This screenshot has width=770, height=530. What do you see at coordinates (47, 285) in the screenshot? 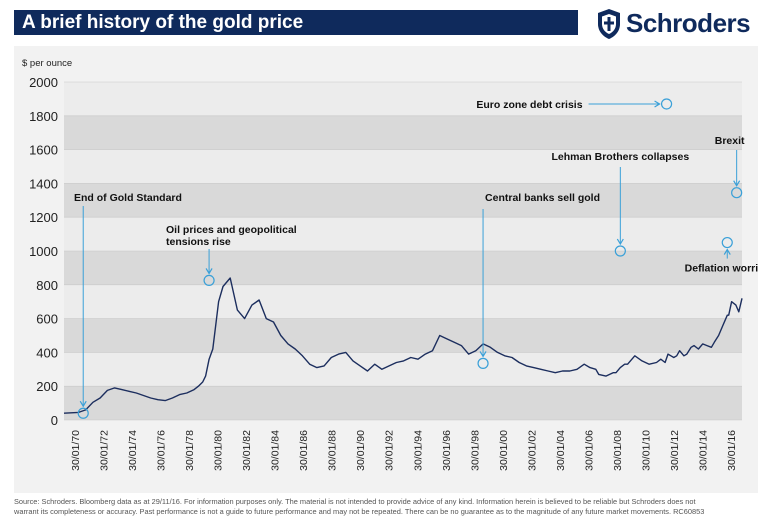
I see `y-tick-800: 800` at bounding box center [47, 285].